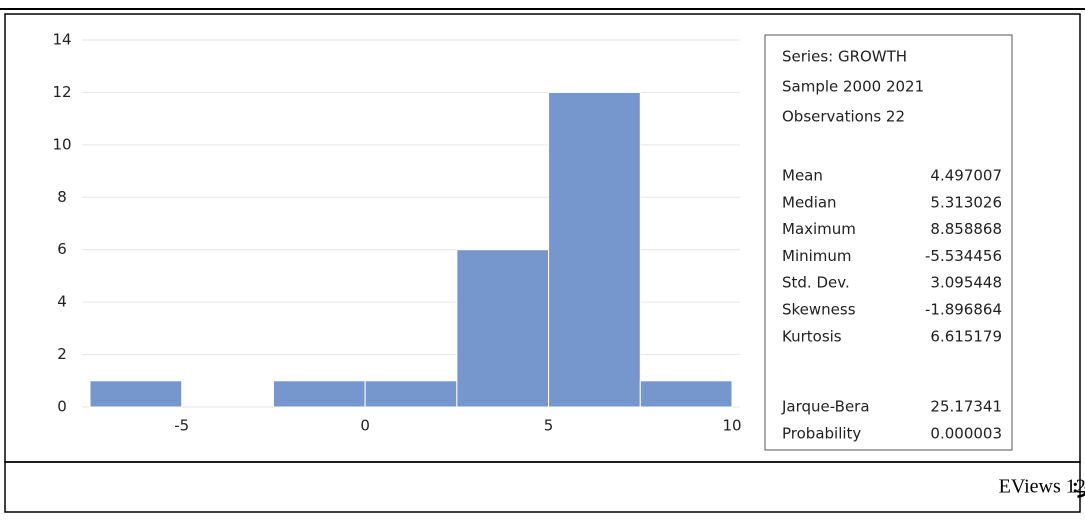  What do you see at coordinates (62, 197) in the screenshot?
I see `y-tick-label: 8` at bounding box center [62, 197].